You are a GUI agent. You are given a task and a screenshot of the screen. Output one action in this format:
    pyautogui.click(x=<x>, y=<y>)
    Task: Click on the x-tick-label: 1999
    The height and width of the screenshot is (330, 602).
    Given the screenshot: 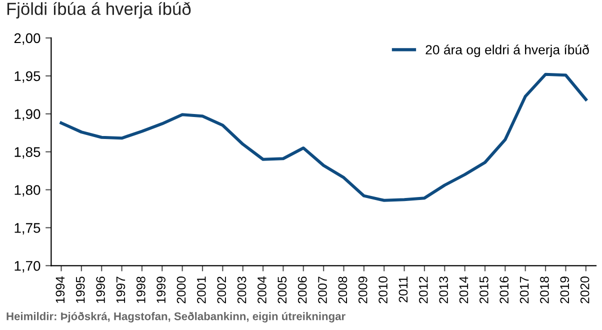 What is the action you would take?
    pyautogui.click(x=161, y=289)
    